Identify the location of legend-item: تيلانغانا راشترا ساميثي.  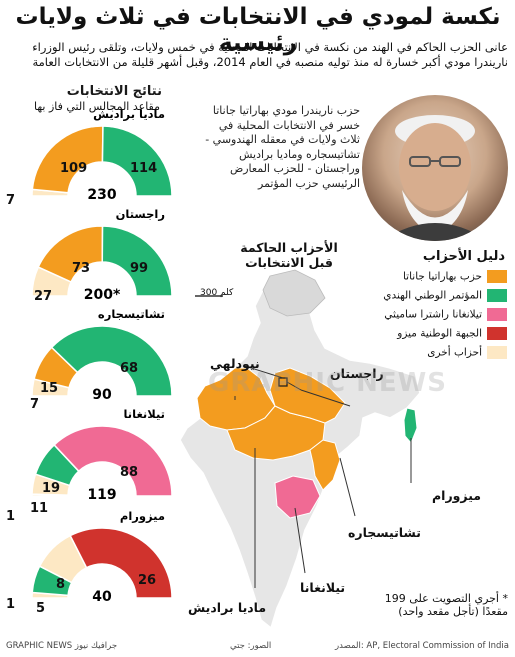
(409, 317).